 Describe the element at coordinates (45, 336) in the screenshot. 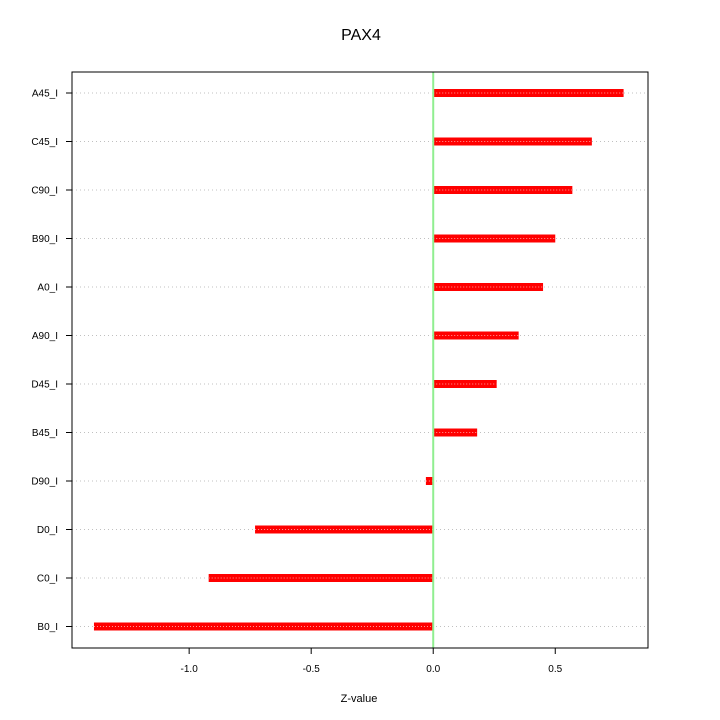

I see `y-tick-label: A90_I` at that location.